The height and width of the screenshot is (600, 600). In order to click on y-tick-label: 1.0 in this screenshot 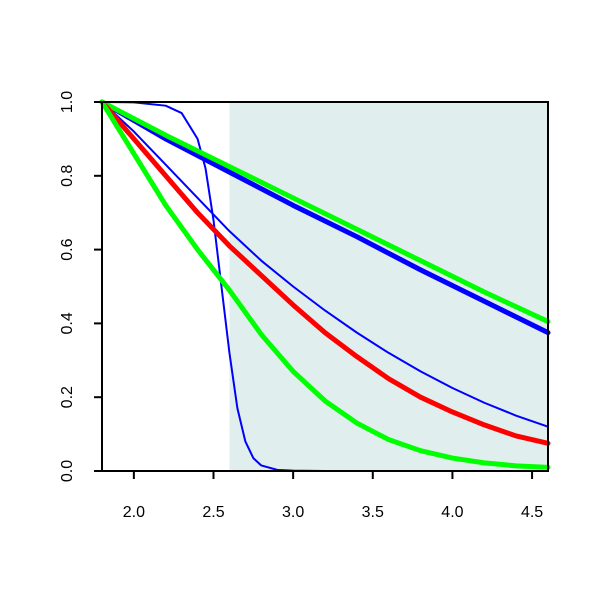, I will do `click(67, 102)`.